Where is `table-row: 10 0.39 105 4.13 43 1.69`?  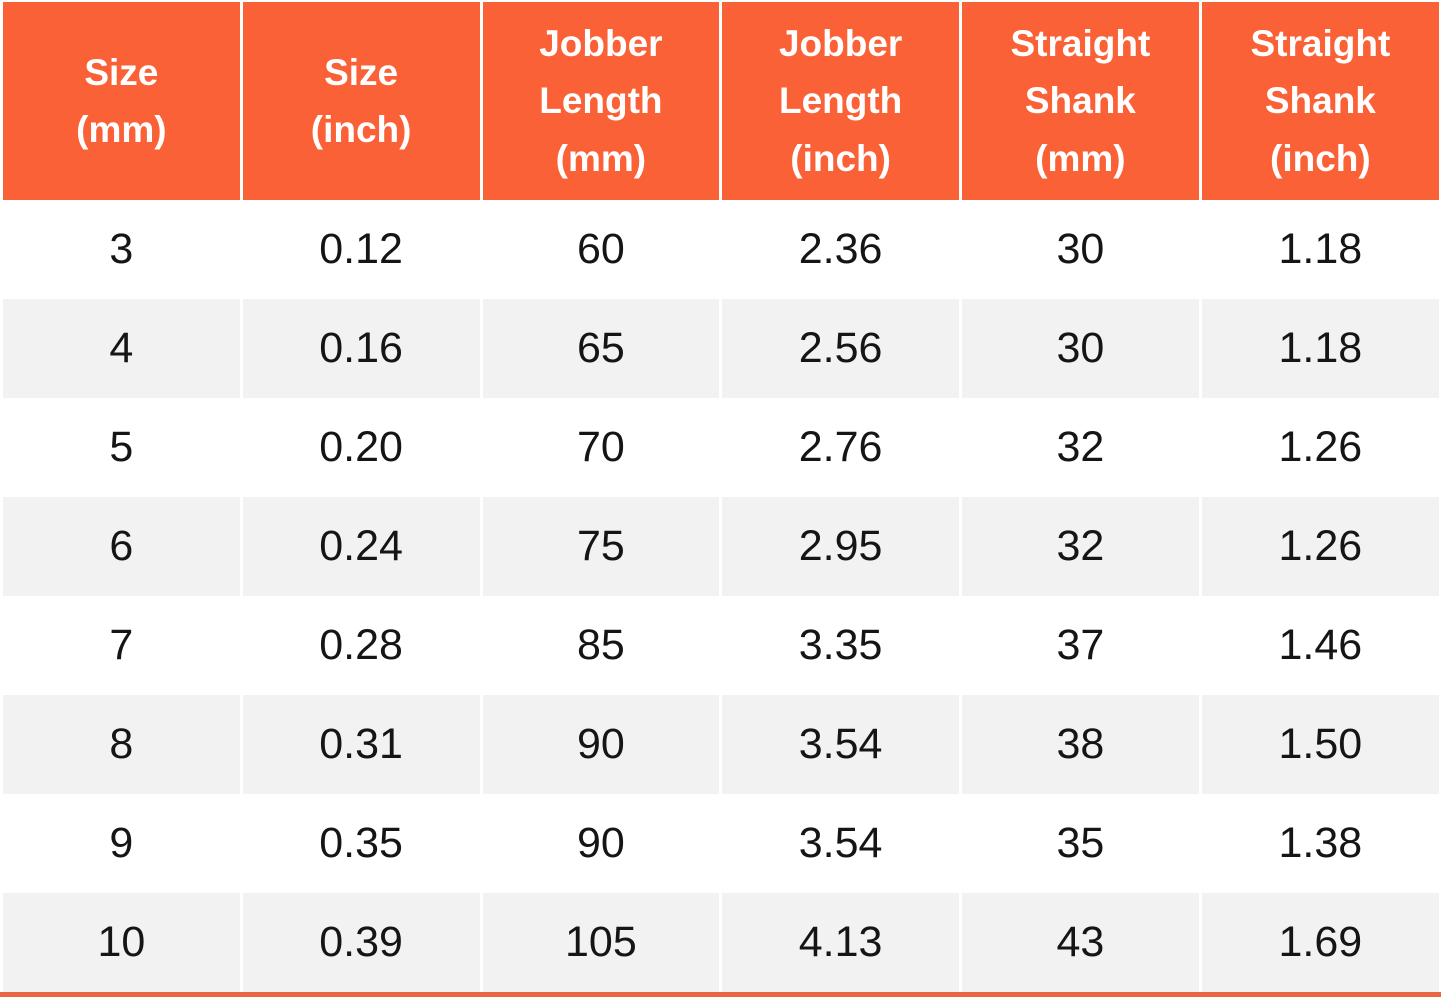
table-row: 10 0.39 105 4.13 43 1.69 is located at coordinates (720, 944).